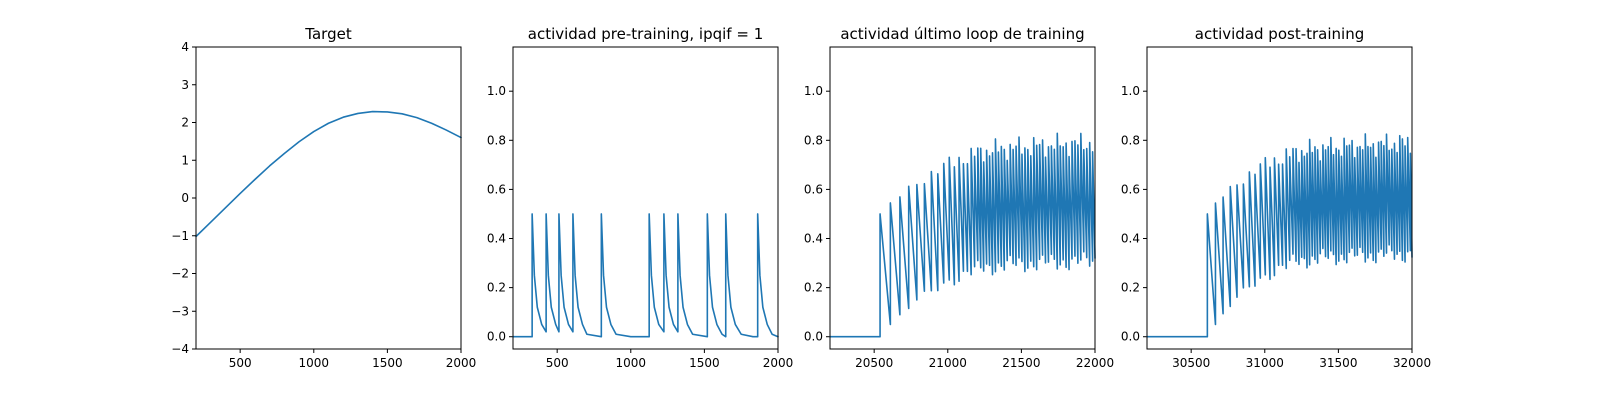 This screenshot has width=1600, height=400. I want to click on series-line-post-training, so click(1279, 235).